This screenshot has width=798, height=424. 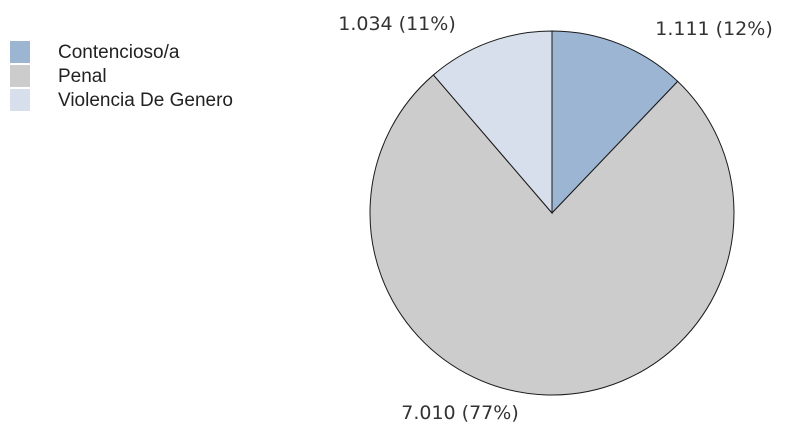 What do you see at coordinates (460, 413) in the screenshot?
I see `data-label: 7.010 (77%)` at bounding box center [460, 413].